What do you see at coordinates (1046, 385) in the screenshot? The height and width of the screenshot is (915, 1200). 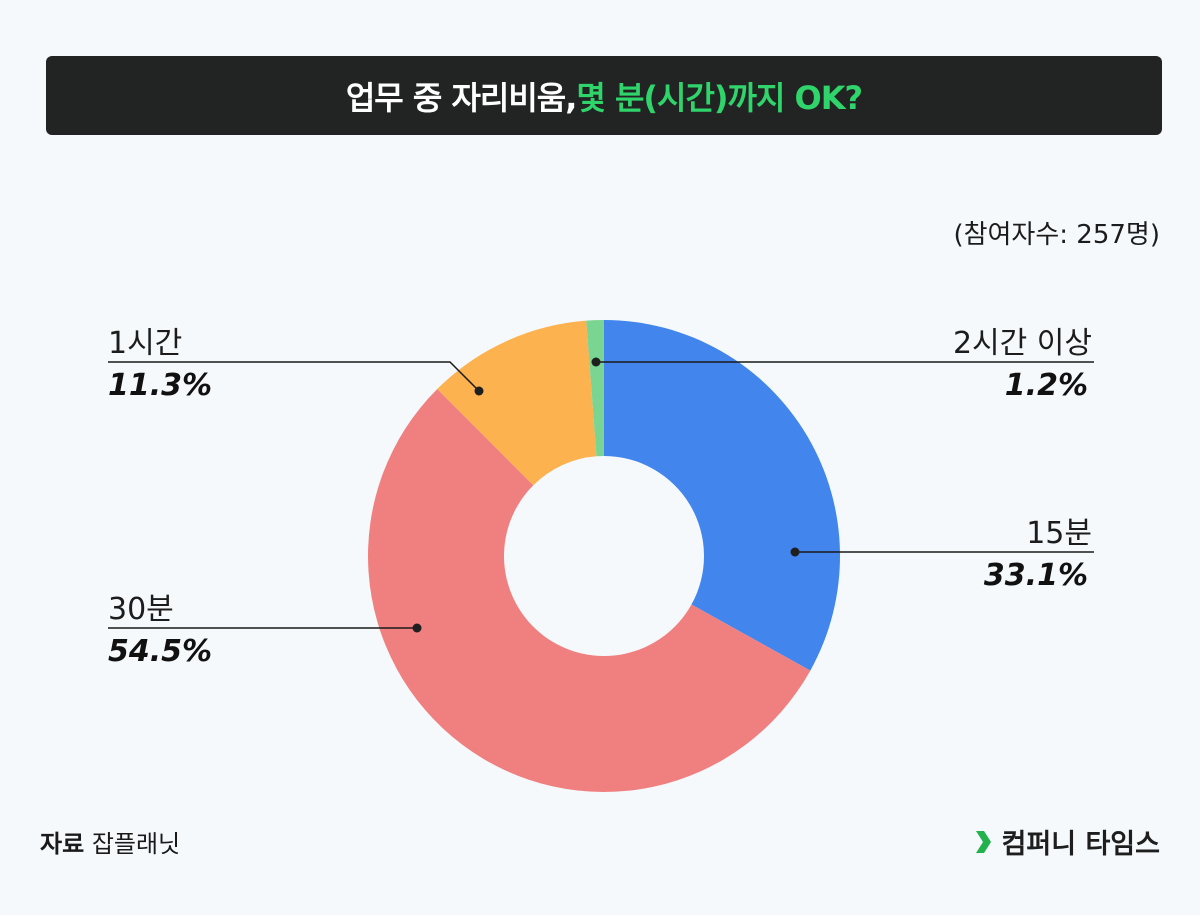 I see `pct-2hour: 1.2%` at bounding box center [1046, 385].